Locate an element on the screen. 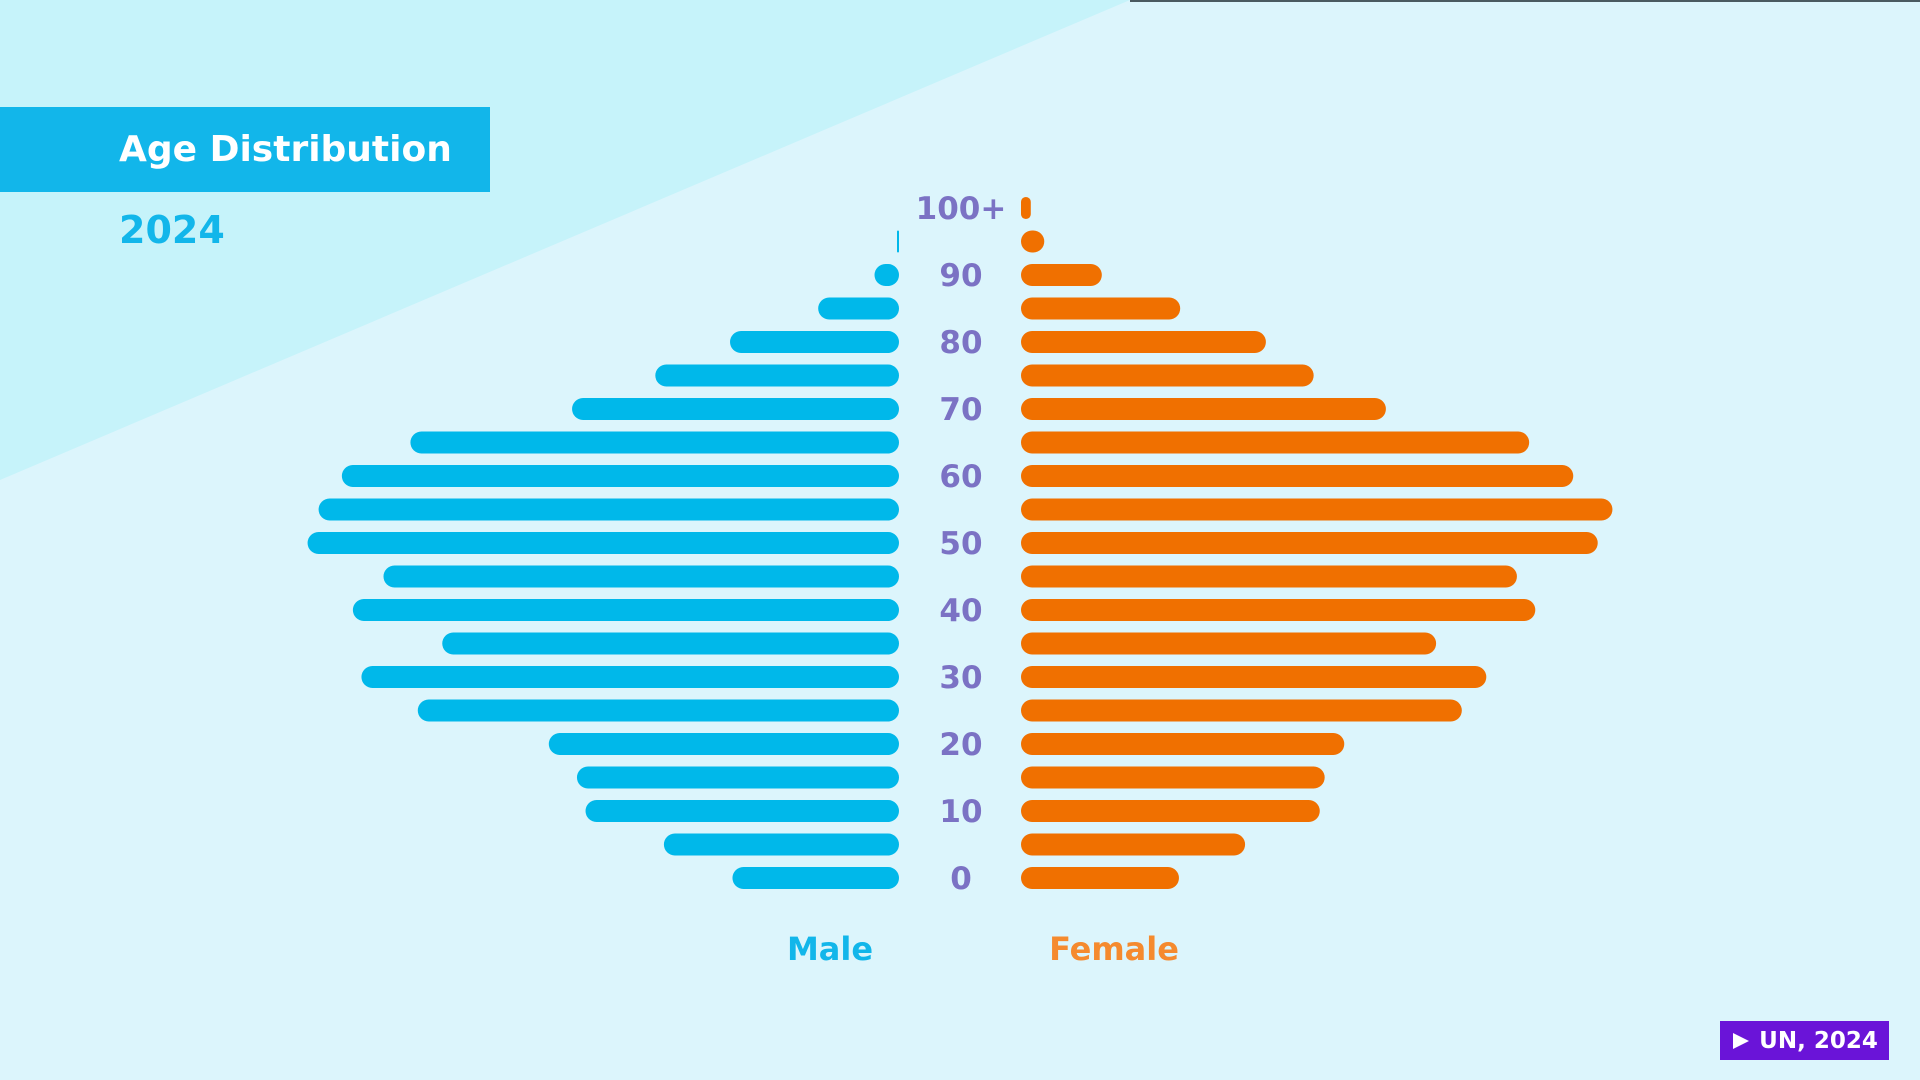 The image size is (1920, 1080). source-badge: UN, 2024 is located at coordinates (1804, 1040).